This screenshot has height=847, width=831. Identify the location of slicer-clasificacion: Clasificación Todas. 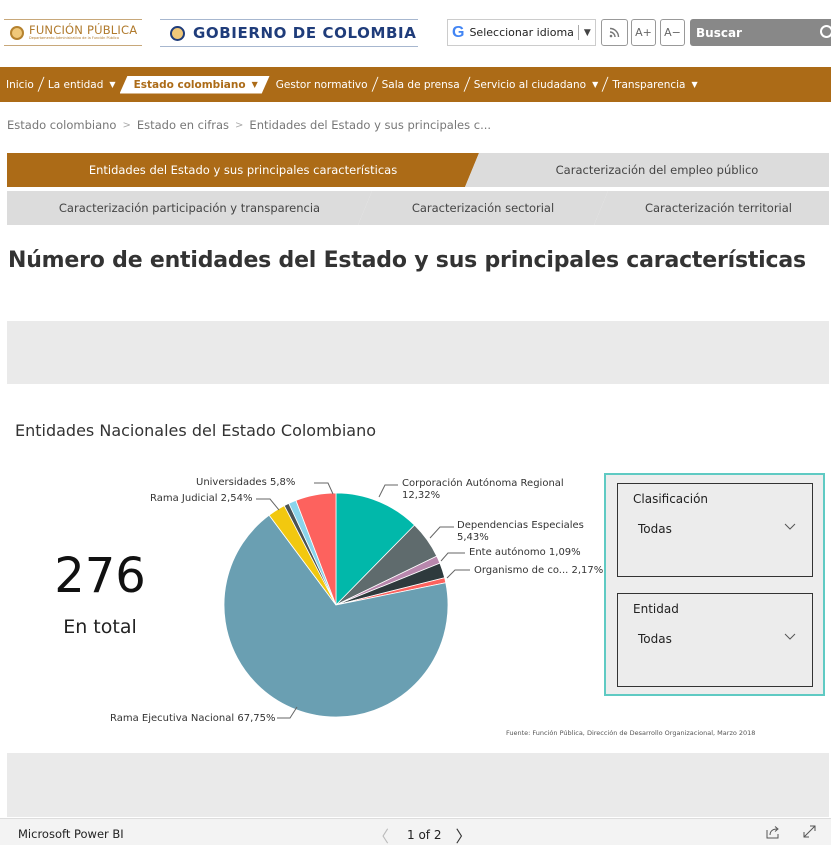
(715, 530).